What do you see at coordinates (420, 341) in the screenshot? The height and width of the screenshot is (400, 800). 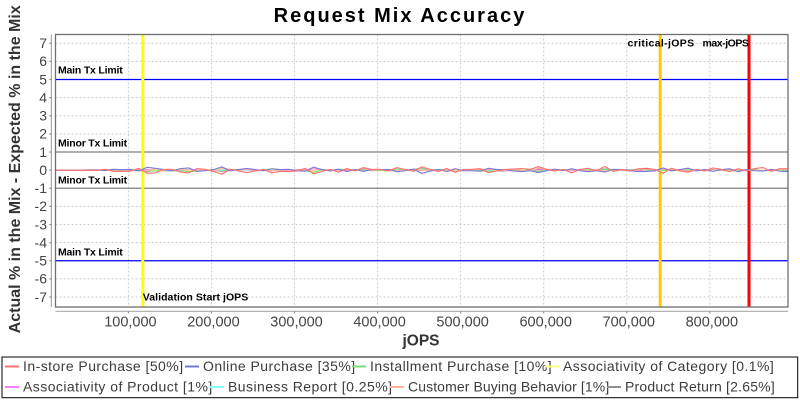 I see `svg-text: jOPS` at bounding box center [420, 341].